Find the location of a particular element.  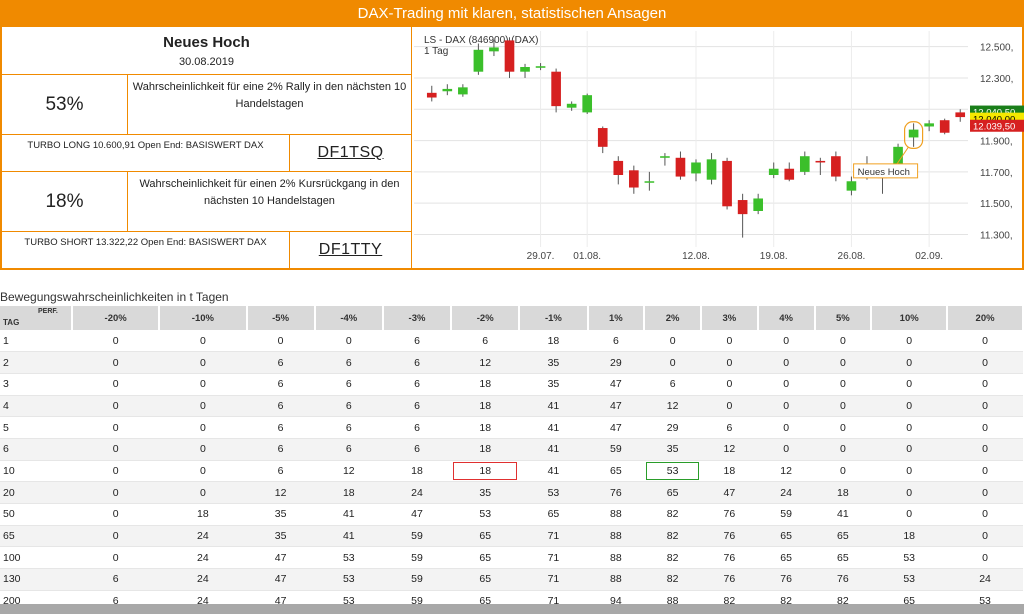

table-row: 50 0 18 35 41 47 53 65 88 82 76 59 41 0 0 is located at coordinates (511, 514).